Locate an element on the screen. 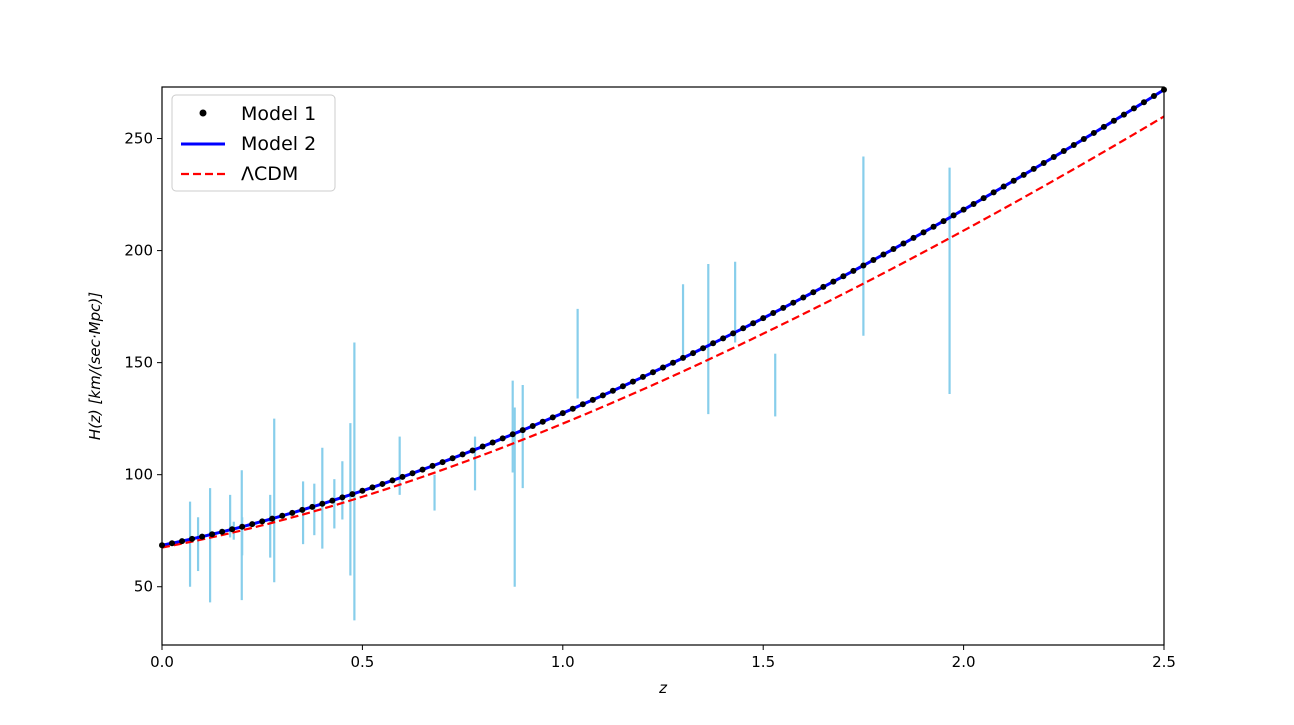 This screenshot has width=1294, height=725. x-tick-label-1: 0.5 is located at coordinates (362, 662).